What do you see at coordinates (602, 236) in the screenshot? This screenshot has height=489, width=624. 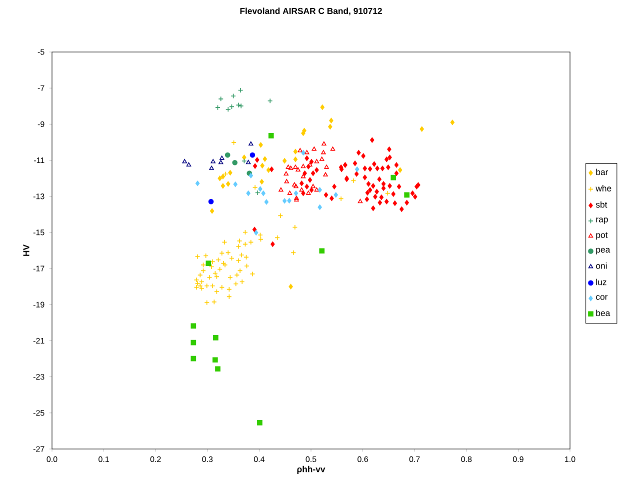 I see `legend-label: pot` at bounding box center [602, 236].